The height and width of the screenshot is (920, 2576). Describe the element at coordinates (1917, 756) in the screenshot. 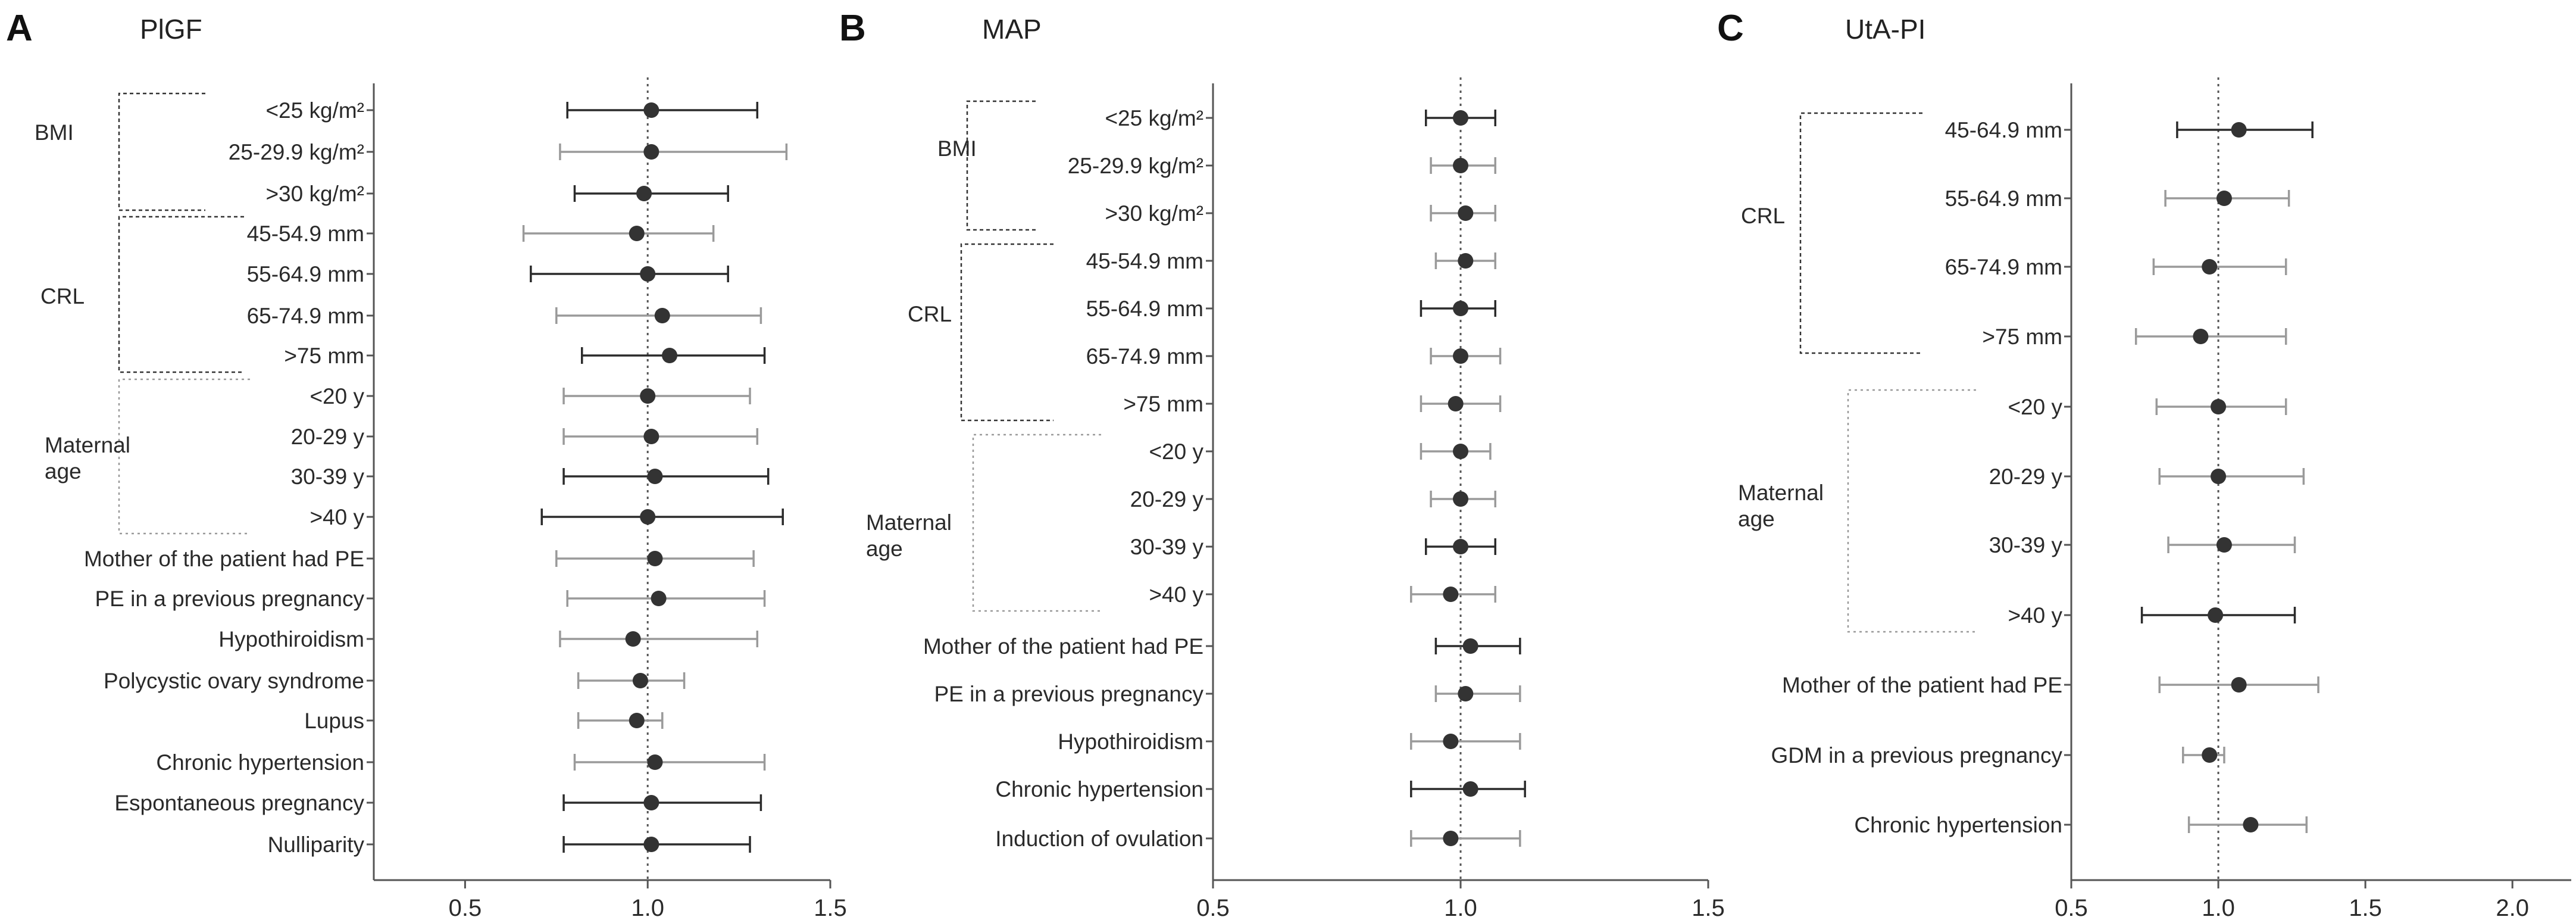

I see `row-label: GDM in a previous pregnancy` at that location.